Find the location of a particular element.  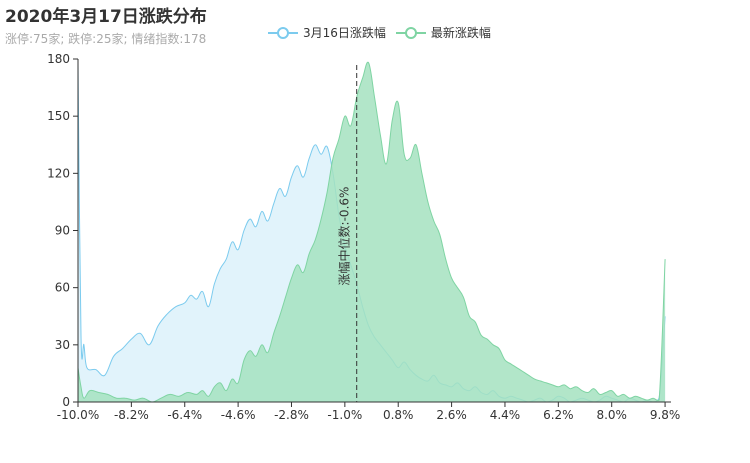

x-tick-label: -8.2% is located at coordinates (131, 415).